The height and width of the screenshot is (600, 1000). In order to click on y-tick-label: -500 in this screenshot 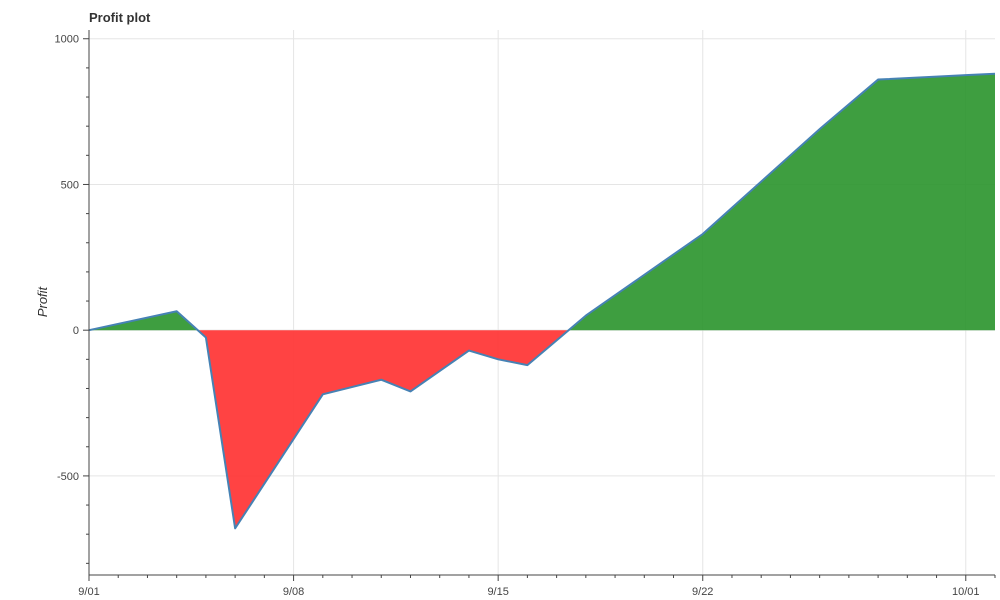, I will do `click(68, 477)`.